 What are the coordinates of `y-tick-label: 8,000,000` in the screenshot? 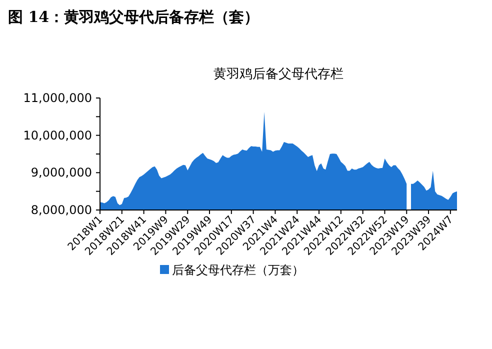 It's located at (61, 210).